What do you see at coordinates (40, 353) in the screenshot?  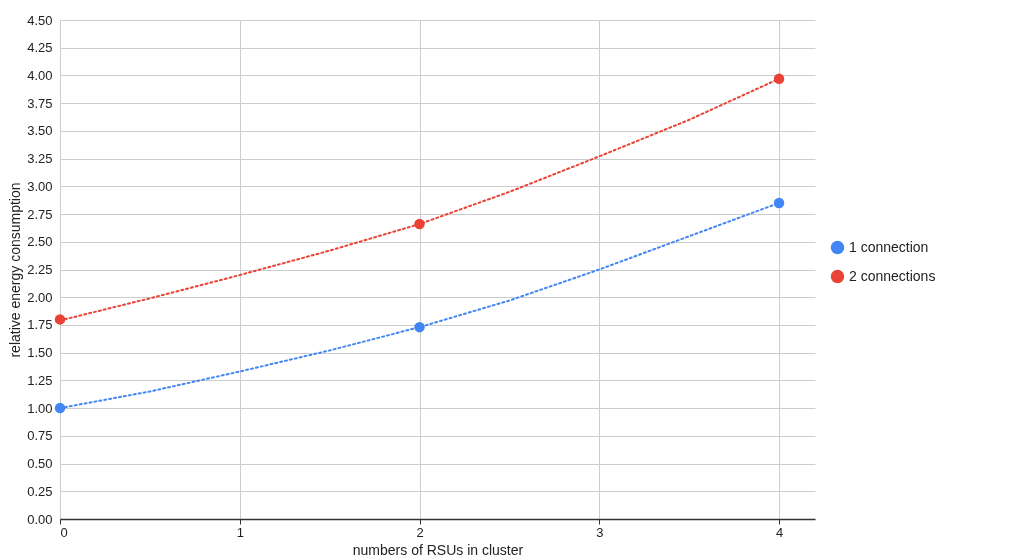 I see `y-tick-label: 1.50` at bounding box center [40, 353].